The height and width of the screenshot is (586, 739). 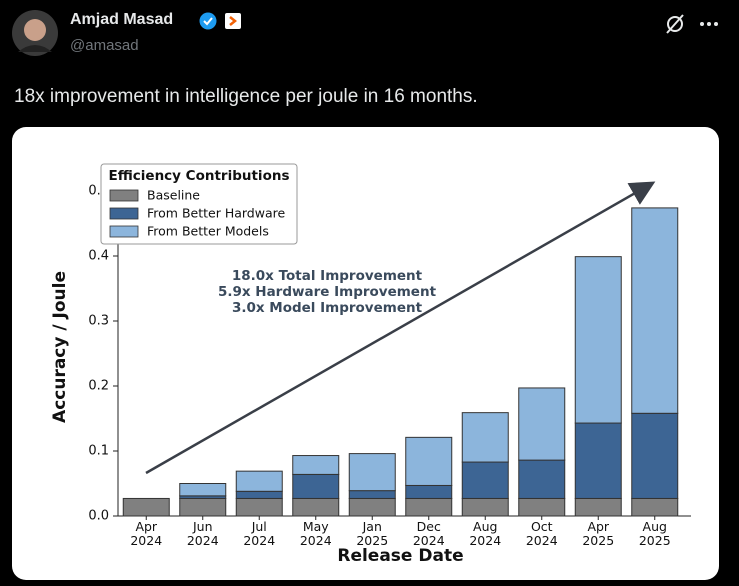 What do you see at coordinates (98, 516) in the screenshot?
I see `y-tick-label: 0.0` at bounding box center [98, 516].